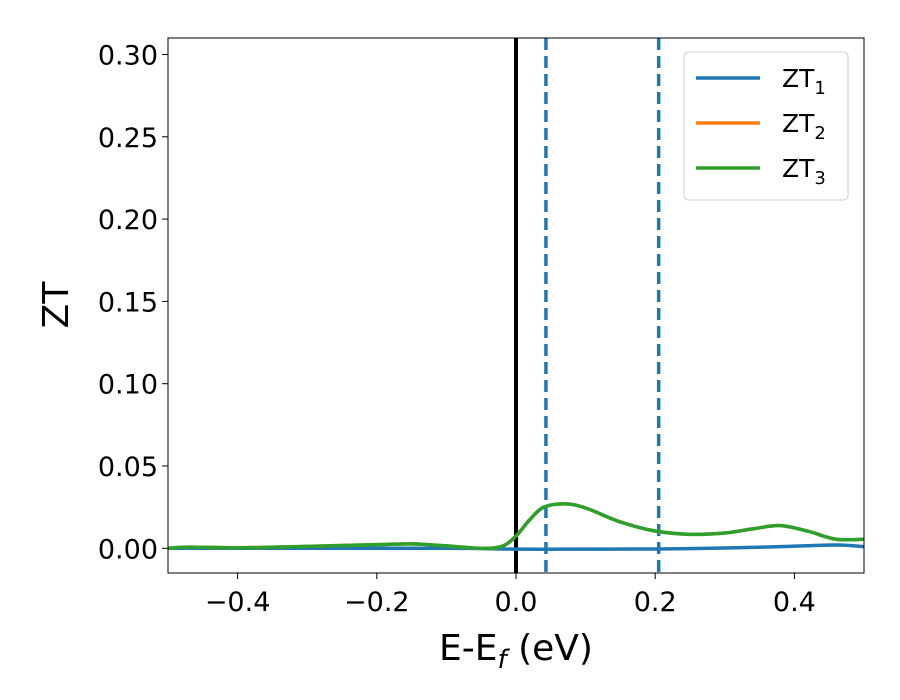  I want to click on x-tick-label: −0.2, so click(377, 602).